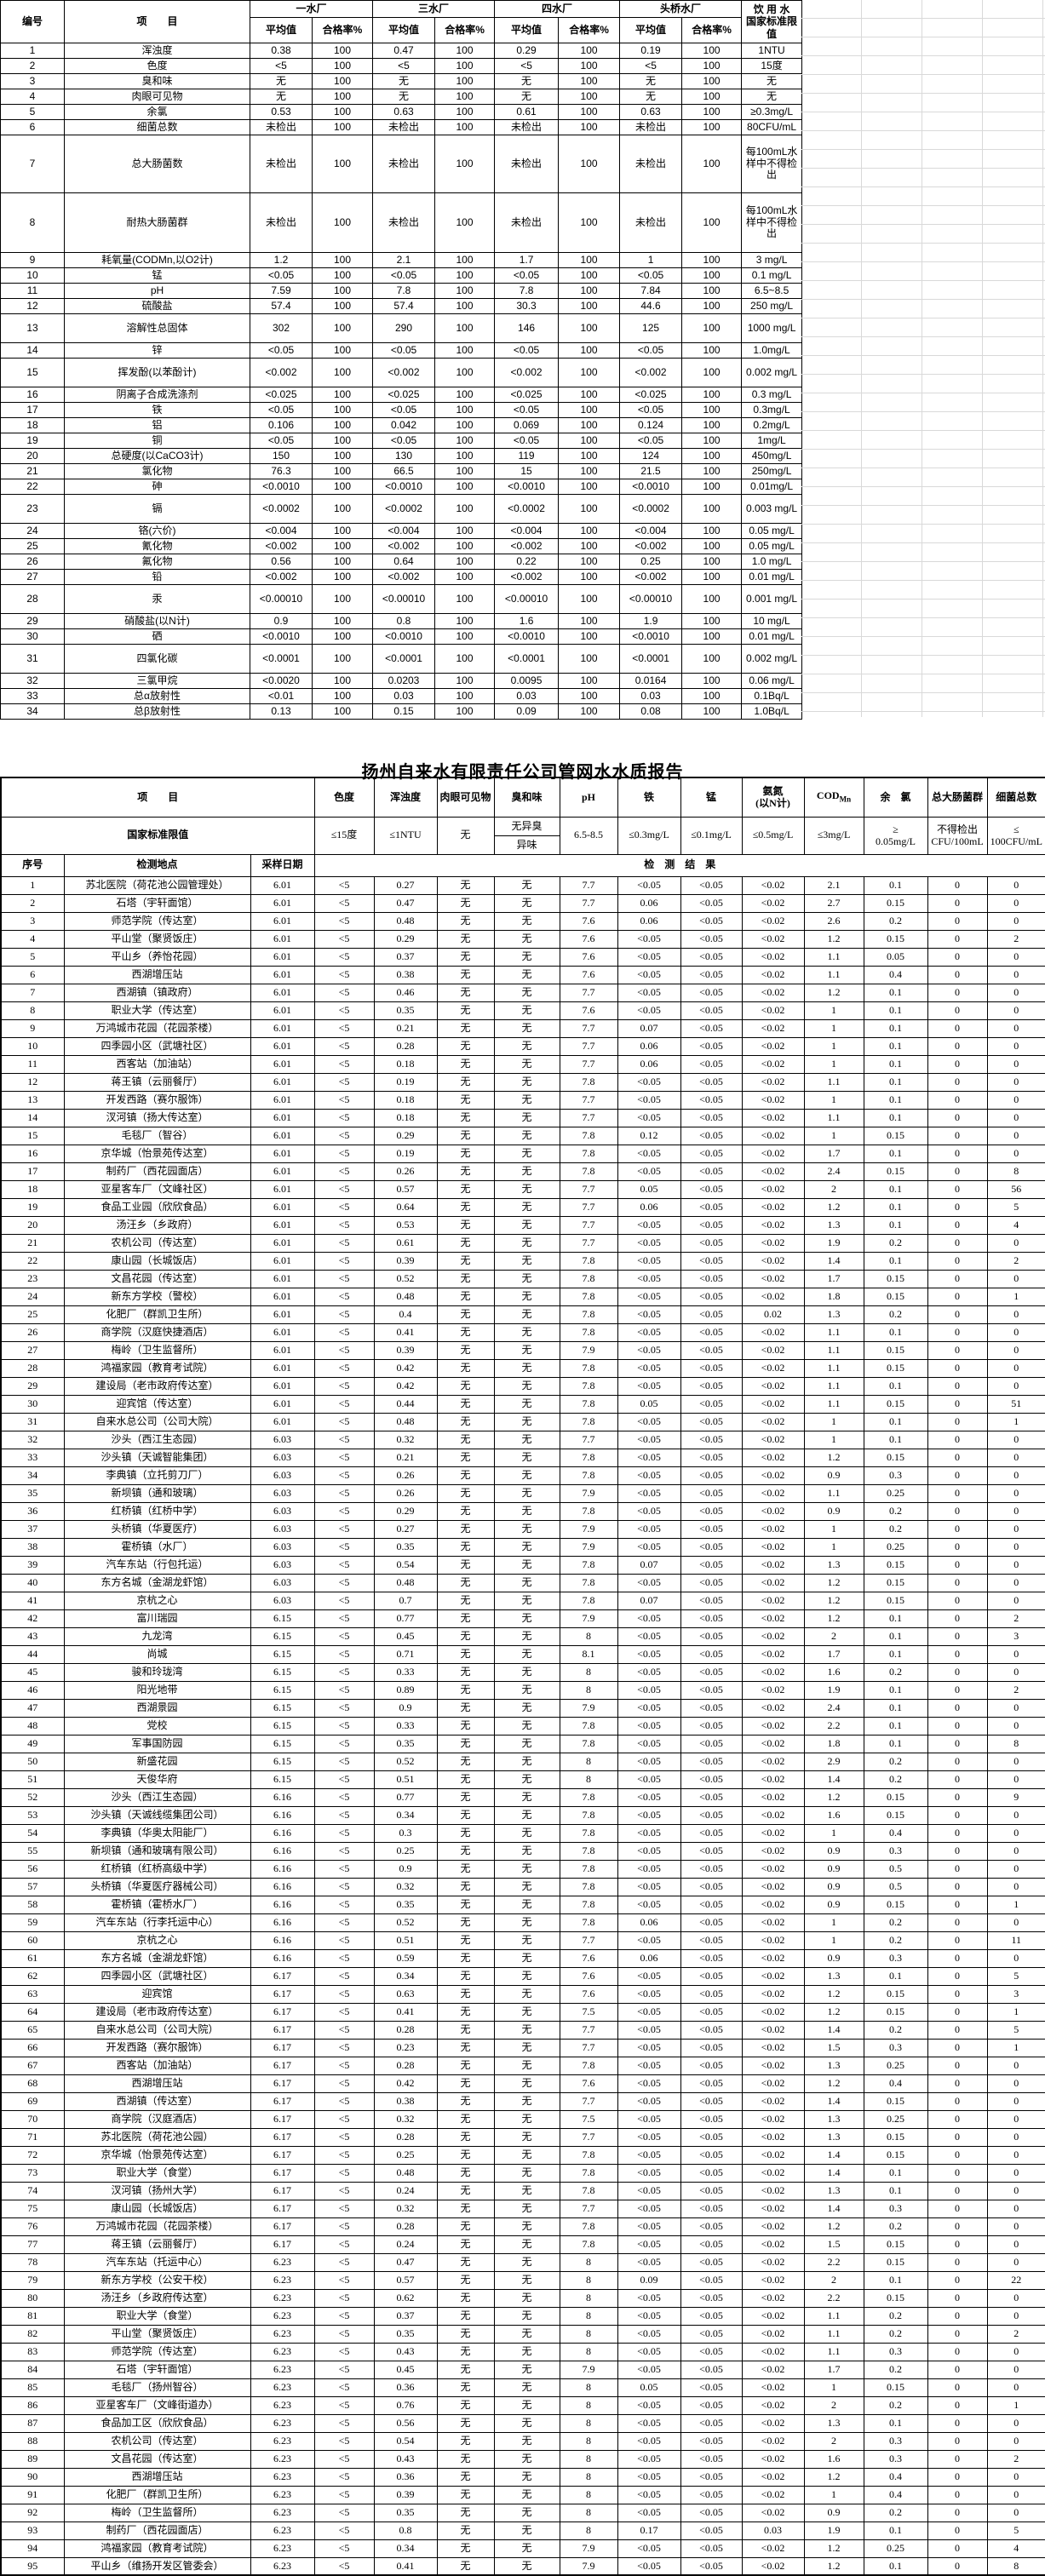  I want to click on cell: 康山园（长城饭店）, so click(157, 1261).